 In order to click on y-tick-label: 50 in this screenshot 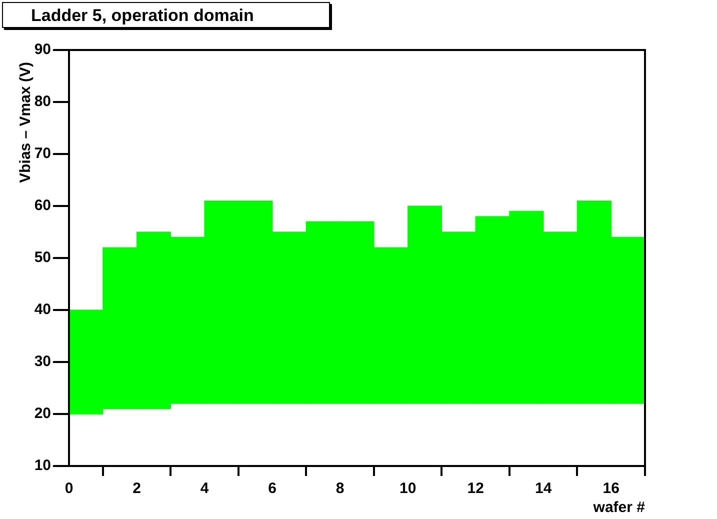, I will do `click(42, 257)`.